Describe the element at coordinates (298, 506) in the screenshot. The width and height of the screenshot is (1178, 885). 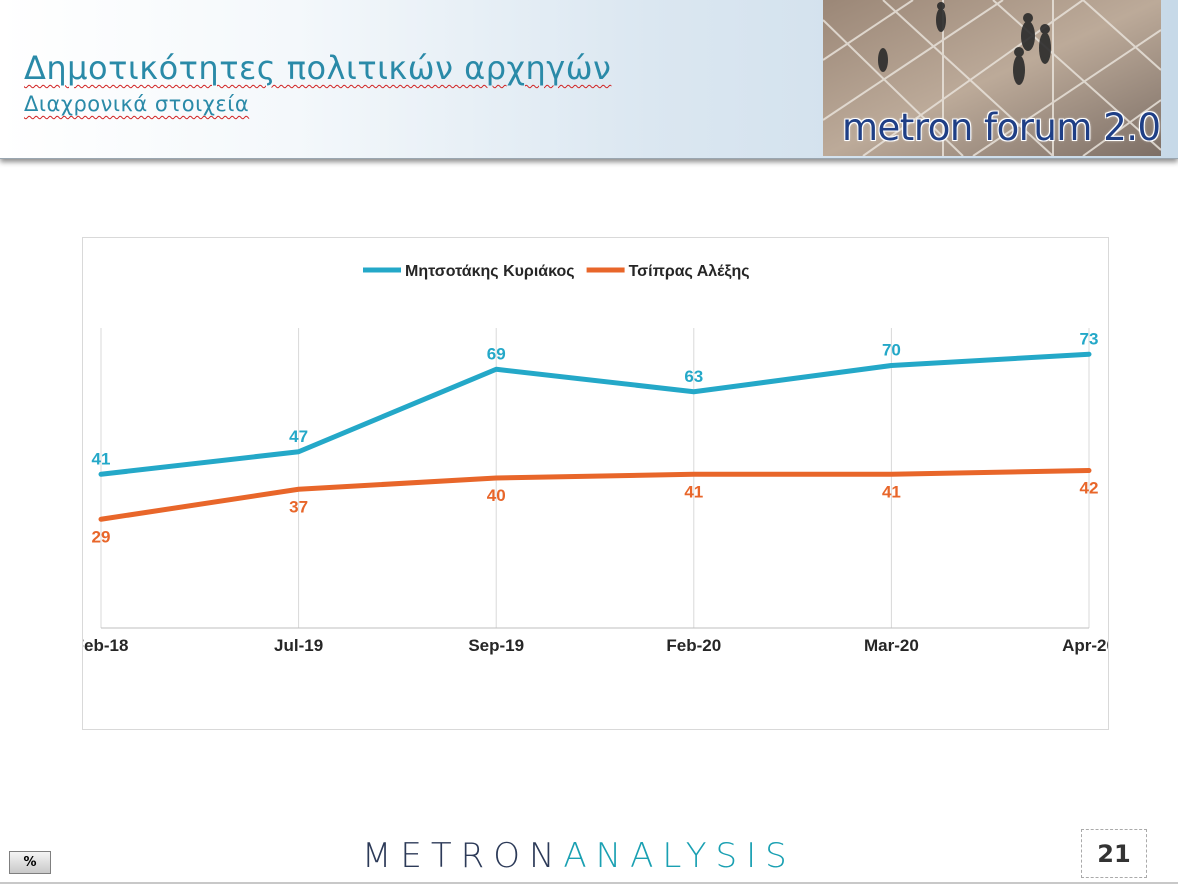
I see `data-label: 37` at that location.